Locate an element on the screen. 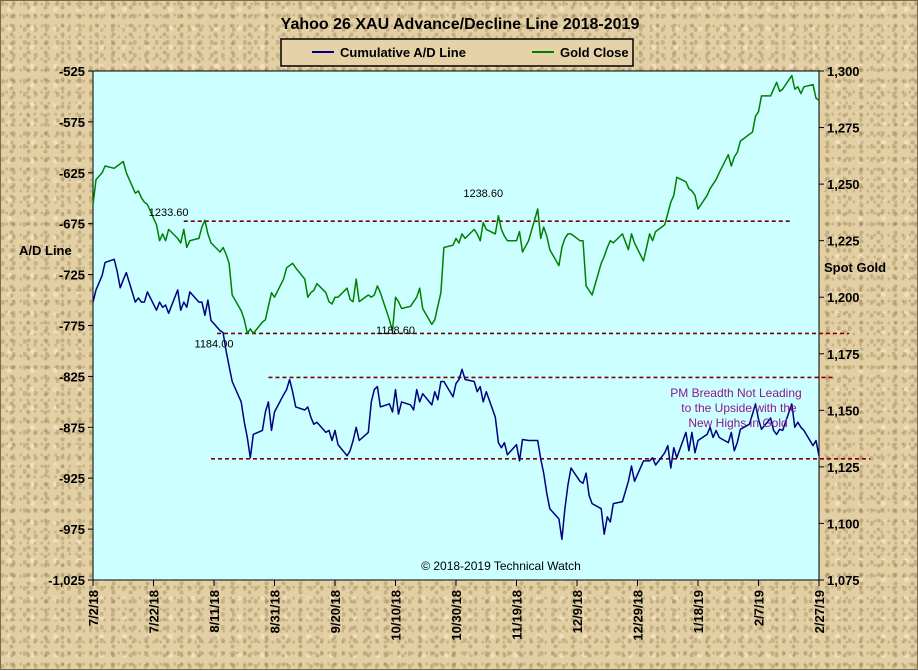 The width and height of the screenshot is (918, 671). note-line-2: to the Upside with the is located at coordinates (739, 408).